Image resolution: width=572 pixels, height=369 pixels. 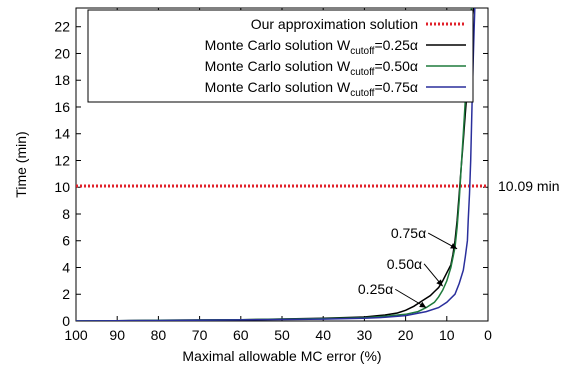 I want to click on annotations: 10.09 min 0.75α 0.50α 0.25α, so click(x=458, y=243).